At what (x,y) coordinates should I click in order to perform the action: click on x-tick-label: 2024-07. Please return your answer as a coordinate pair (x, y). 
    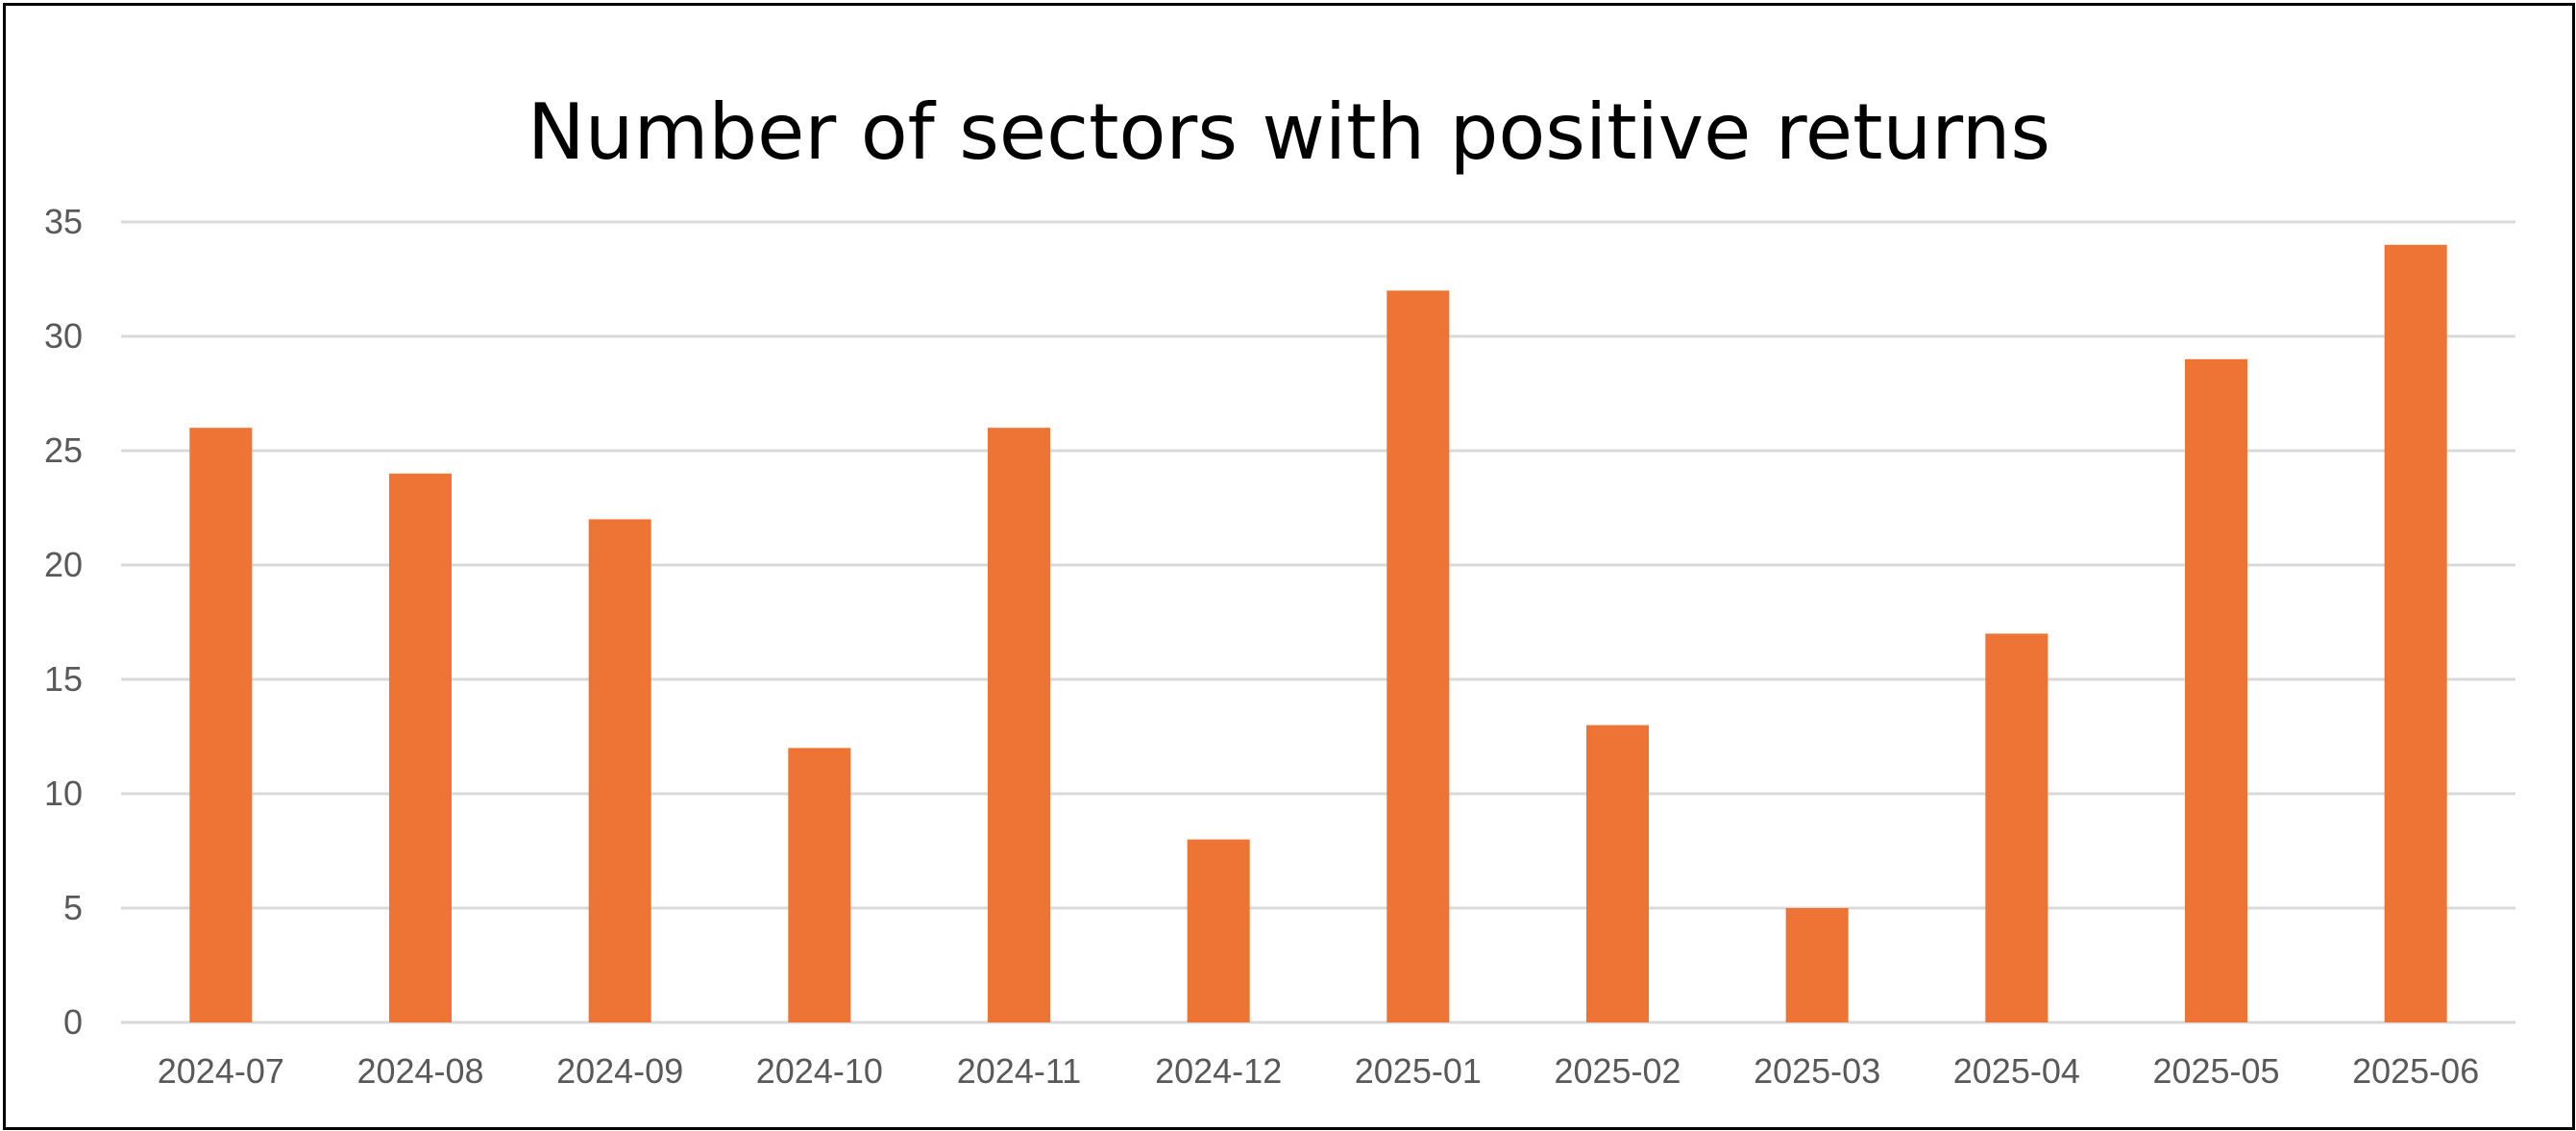
    Looking at the image, I should click on (221, 1071).